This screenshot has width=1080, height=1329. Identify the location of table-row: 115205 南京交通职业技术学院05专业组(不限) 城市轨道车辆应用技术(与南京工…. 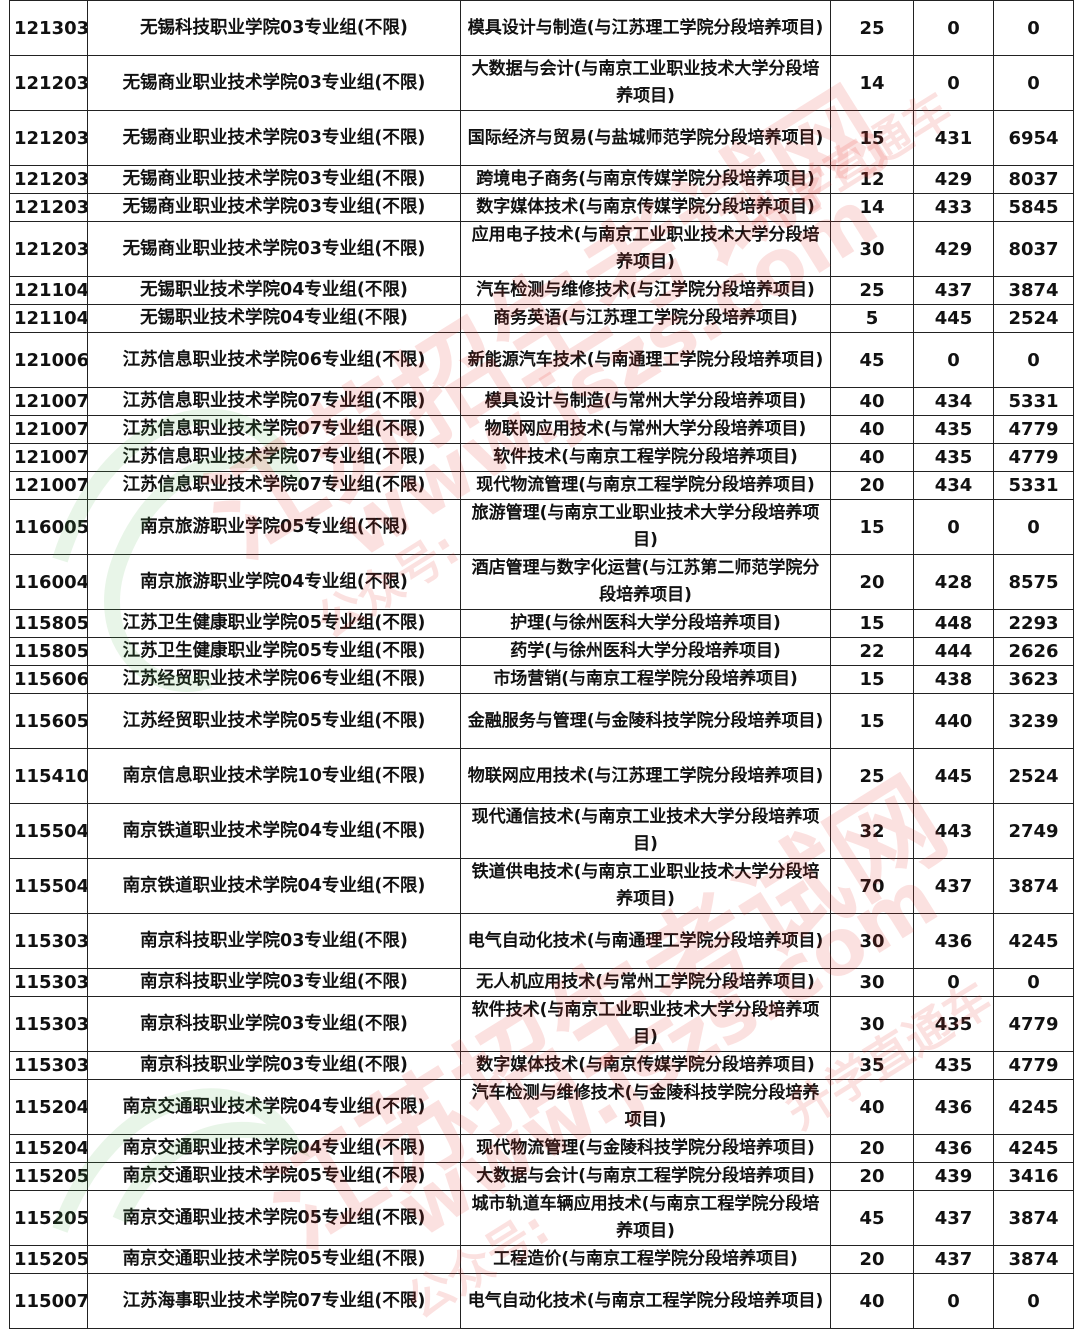
(541, 1218).